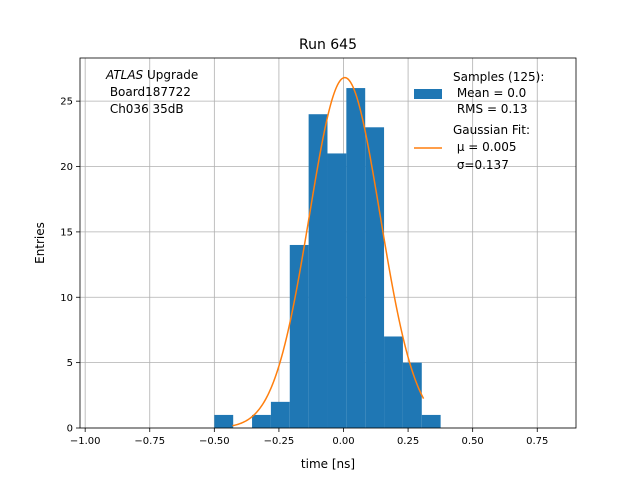  What do you see at coordinates (309, 437) in the screenshot?
I see `x-axis-ticks: −1.00 −0.75 −0.50 −0.25 0.00 0.25 0.50 0.75` at bounding box center [309, 437].